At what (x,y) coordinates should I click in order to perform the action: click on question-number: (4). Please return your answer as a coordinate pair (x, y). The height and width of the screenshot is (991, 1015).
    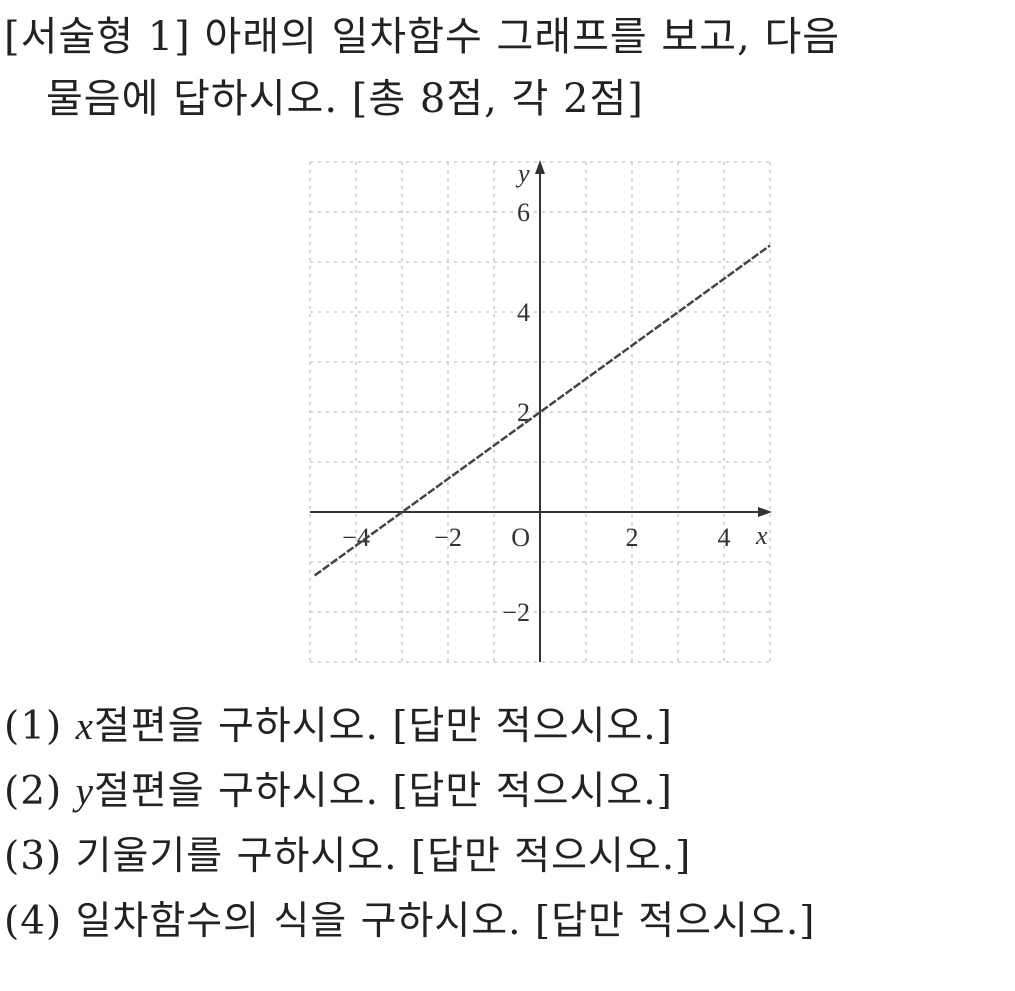
    Looking at the image, I should click on (33, 921).